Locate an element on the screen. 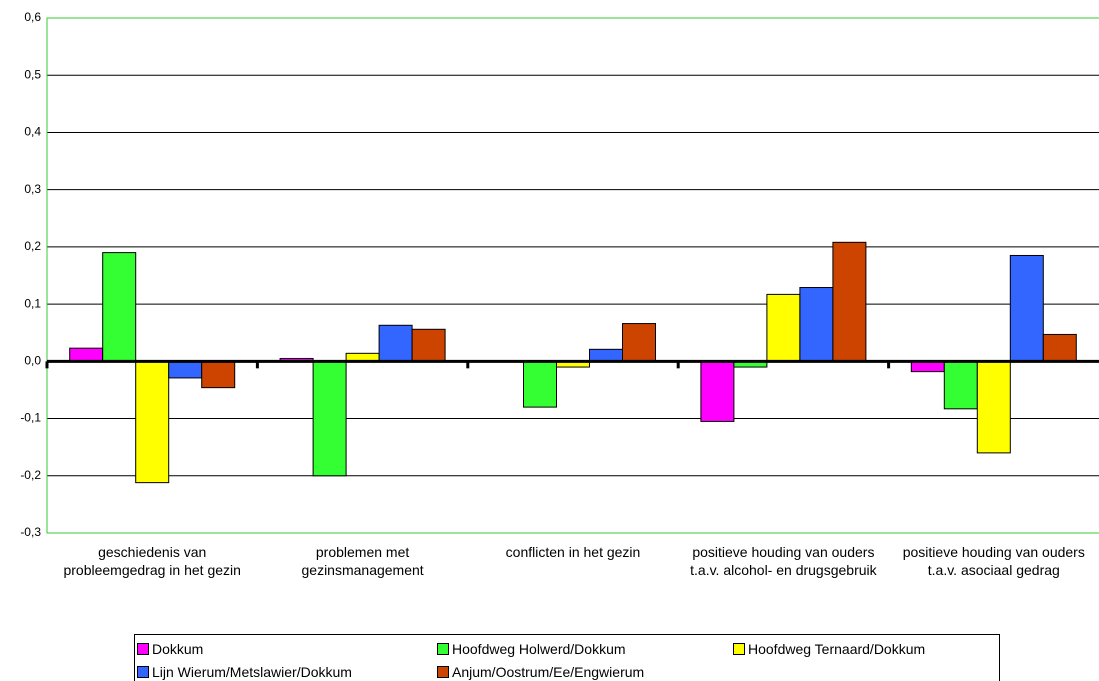  x-tick-label: problemen met gezinsmanagement is located at coordinates (362, 561).